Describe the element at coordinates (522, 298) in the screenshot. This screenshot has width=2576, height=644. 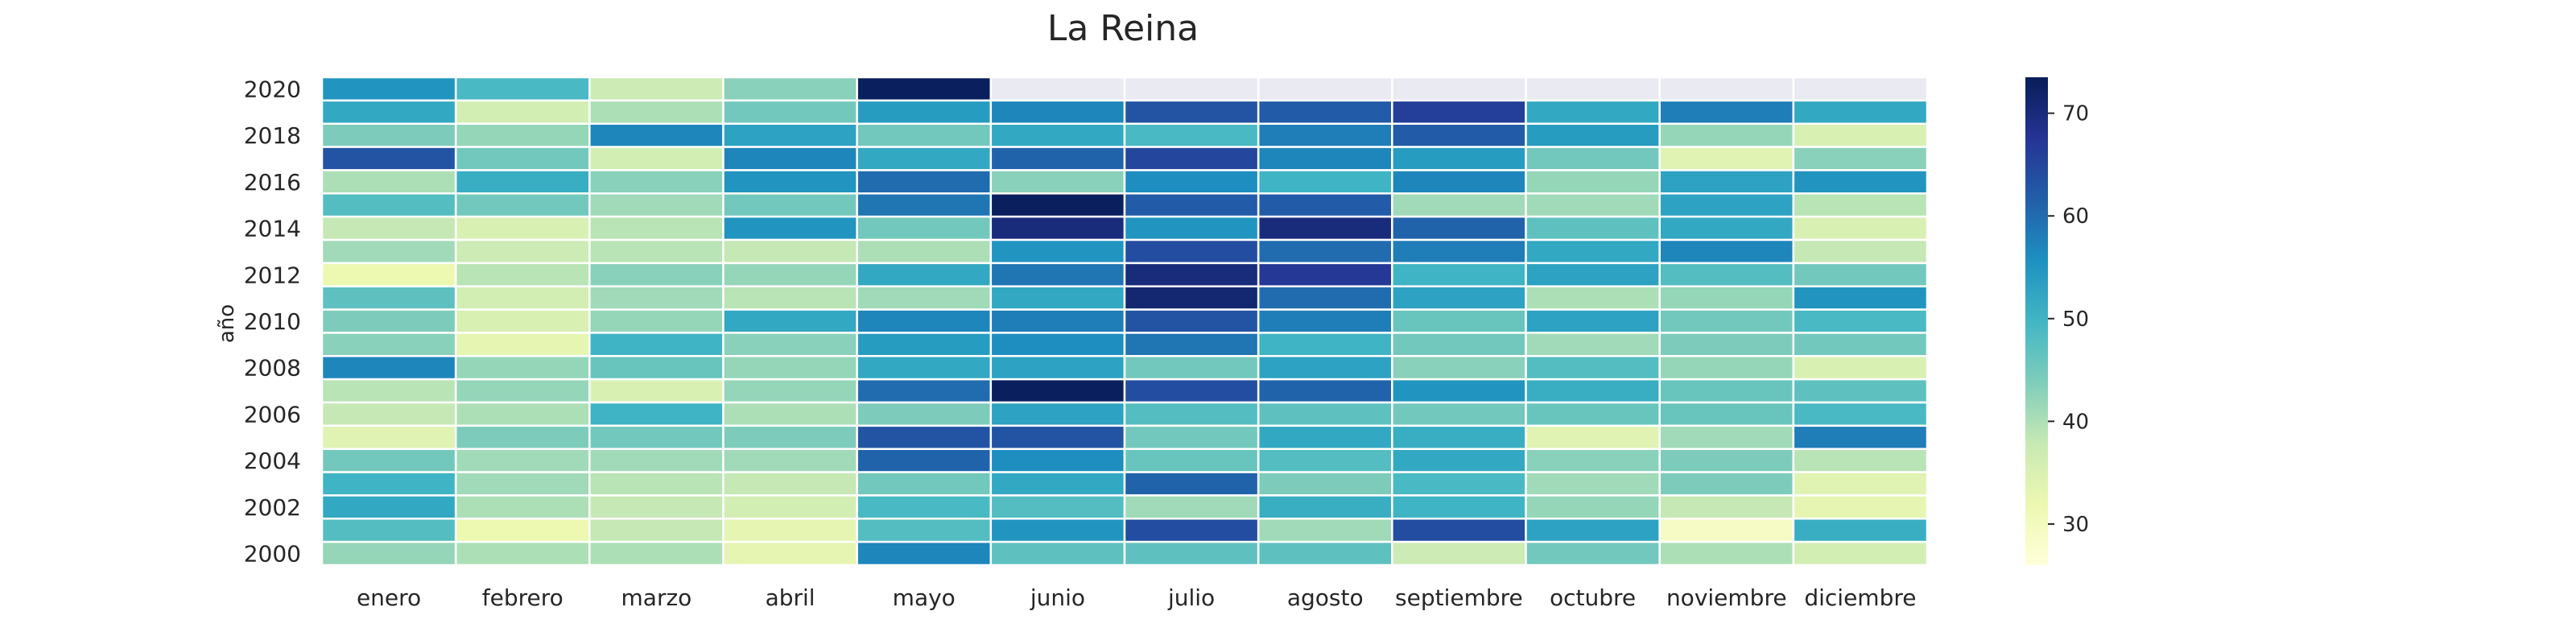
I see `heatmap-cell-2011-febrero` at that location.